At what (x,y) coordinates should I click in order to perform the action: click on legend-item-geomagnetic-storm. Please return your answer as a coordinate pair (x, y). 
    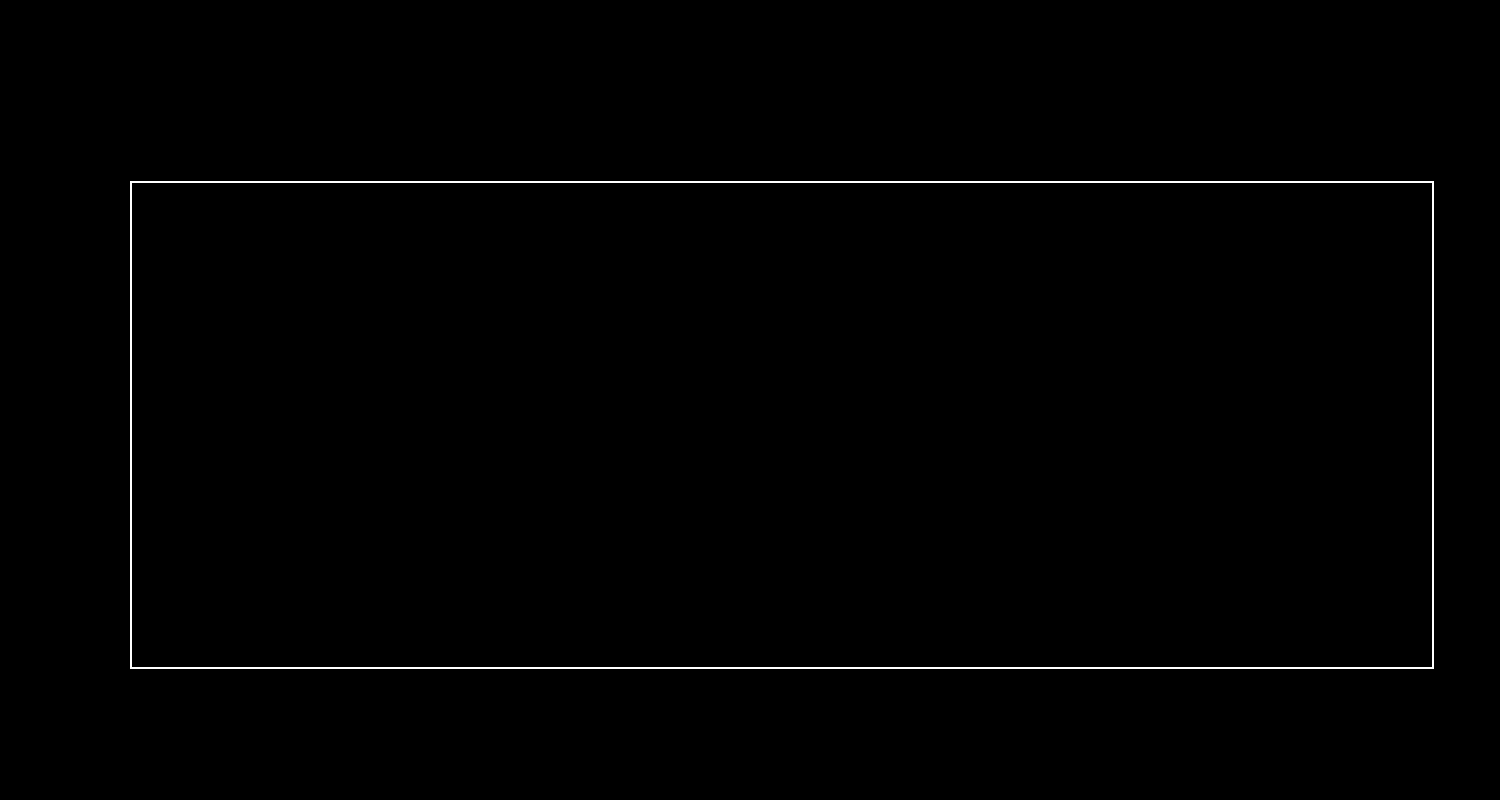
    Looking at the image, I should click on (639, 149).